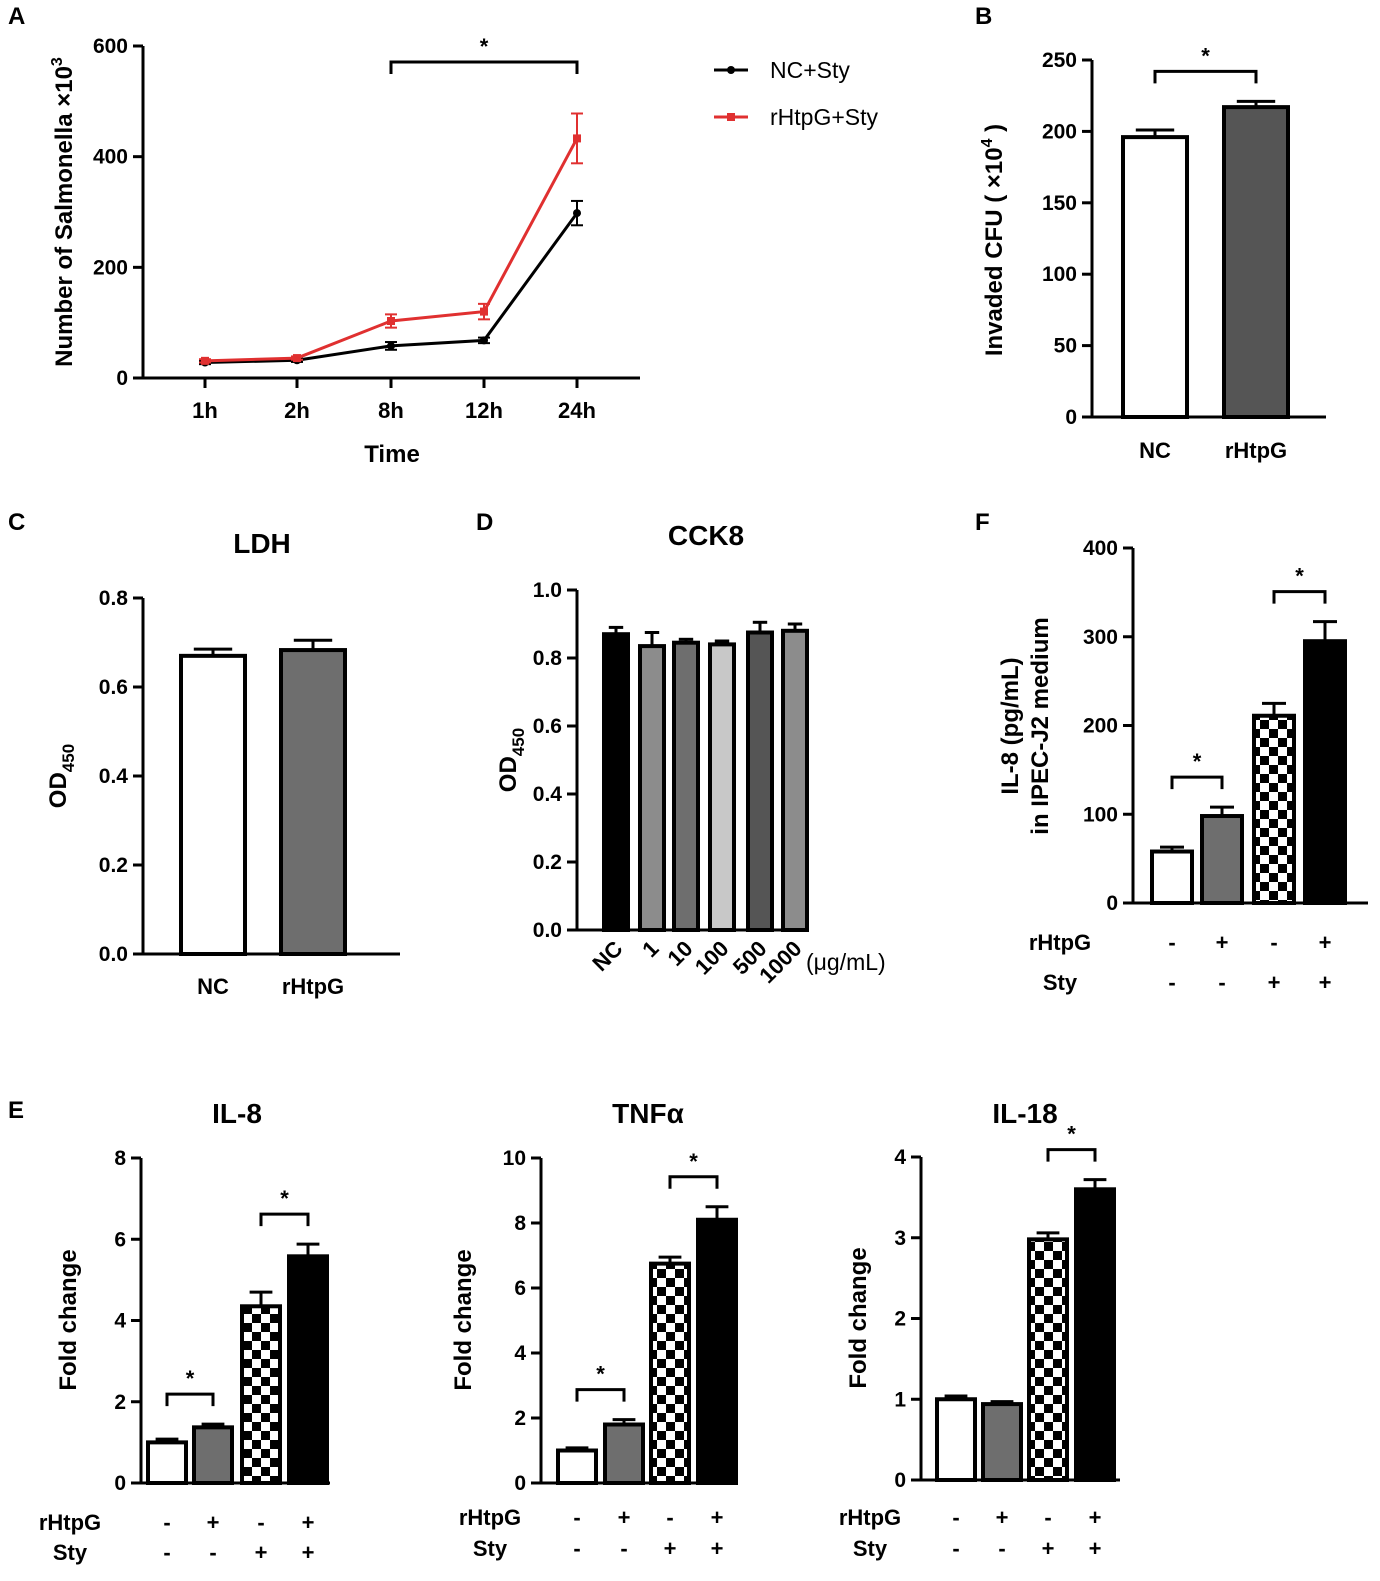  Describe the element at coordinates (731, 117) in the screenshot. I see `legend-marker` at that location.